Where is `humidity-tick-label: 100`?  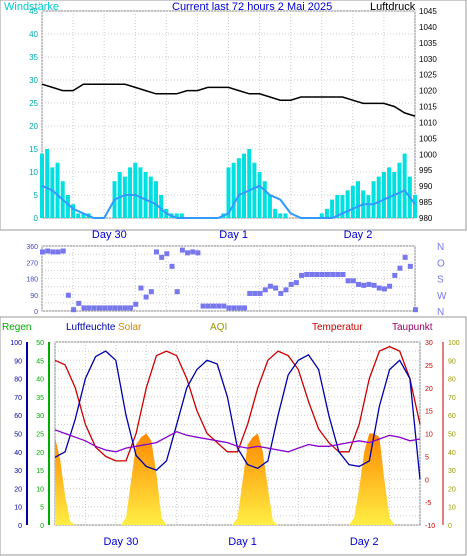
humidity-tick-label: 100 is located at coordinates (16, 343).